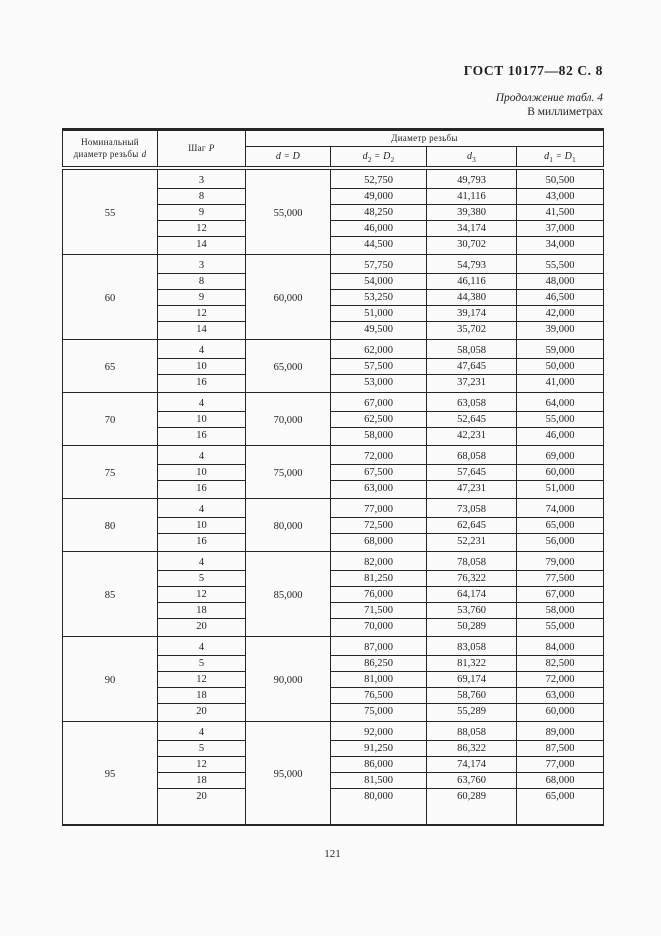 This screenshot has width=661, height=936. I want to click on table-row: 20 80,000 60,289 65,000, so click(333, 807).